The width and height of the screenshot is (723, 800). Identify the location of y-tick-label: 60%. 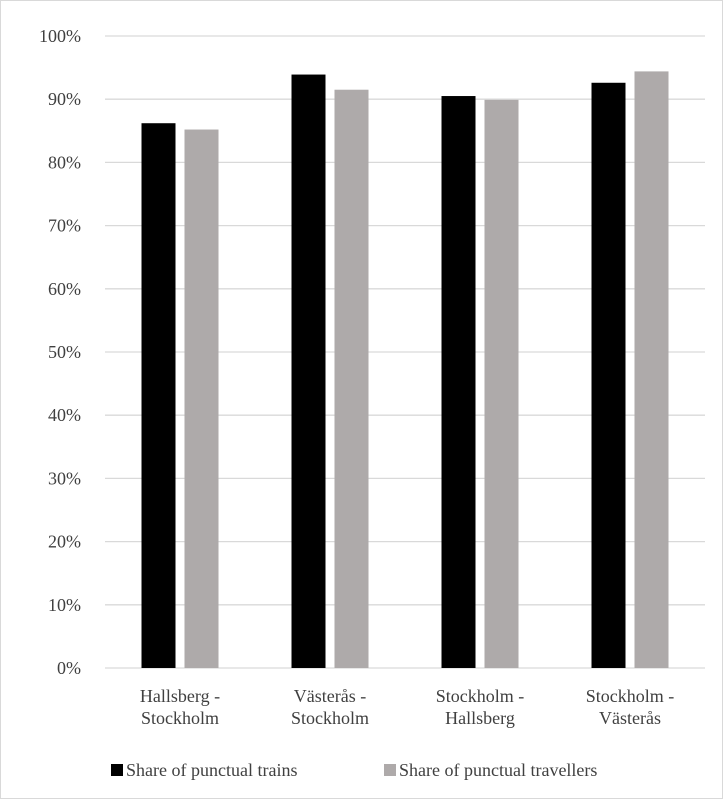
(64, 289).